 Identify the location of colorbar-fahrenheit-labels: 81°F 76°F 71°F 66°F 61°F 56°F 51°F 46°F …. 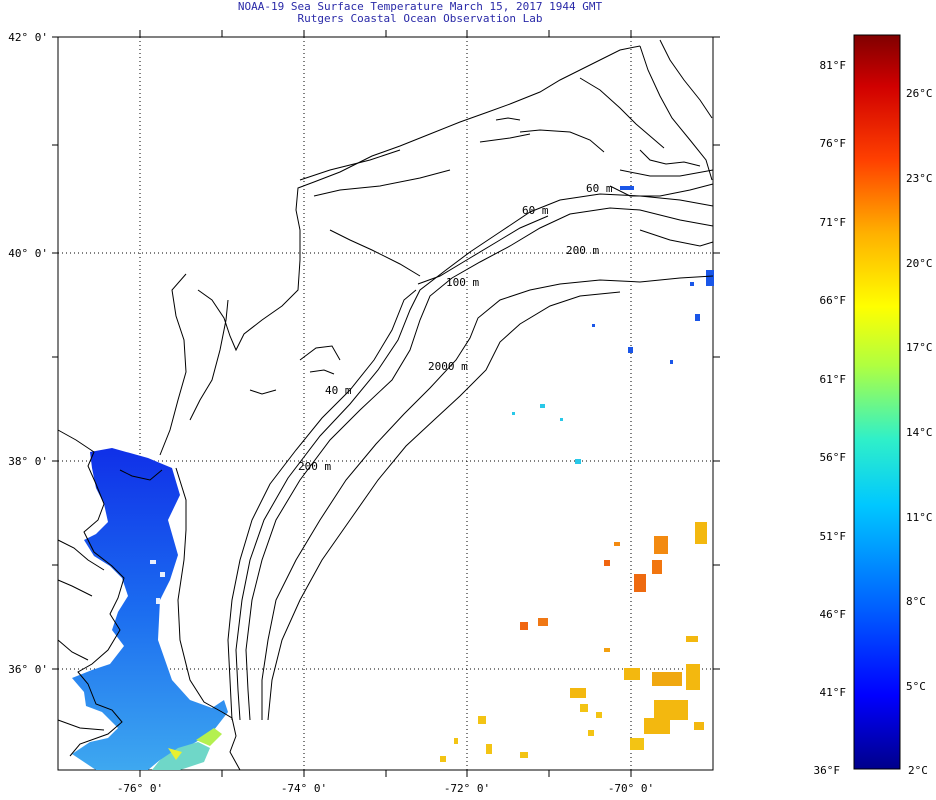
(830, 418).